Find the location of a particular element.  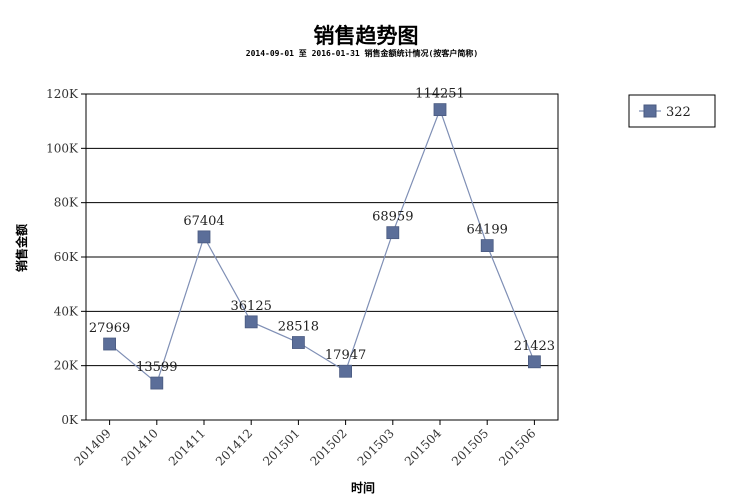

x-tick-label: 201410 is located at coordinates (140, 447).